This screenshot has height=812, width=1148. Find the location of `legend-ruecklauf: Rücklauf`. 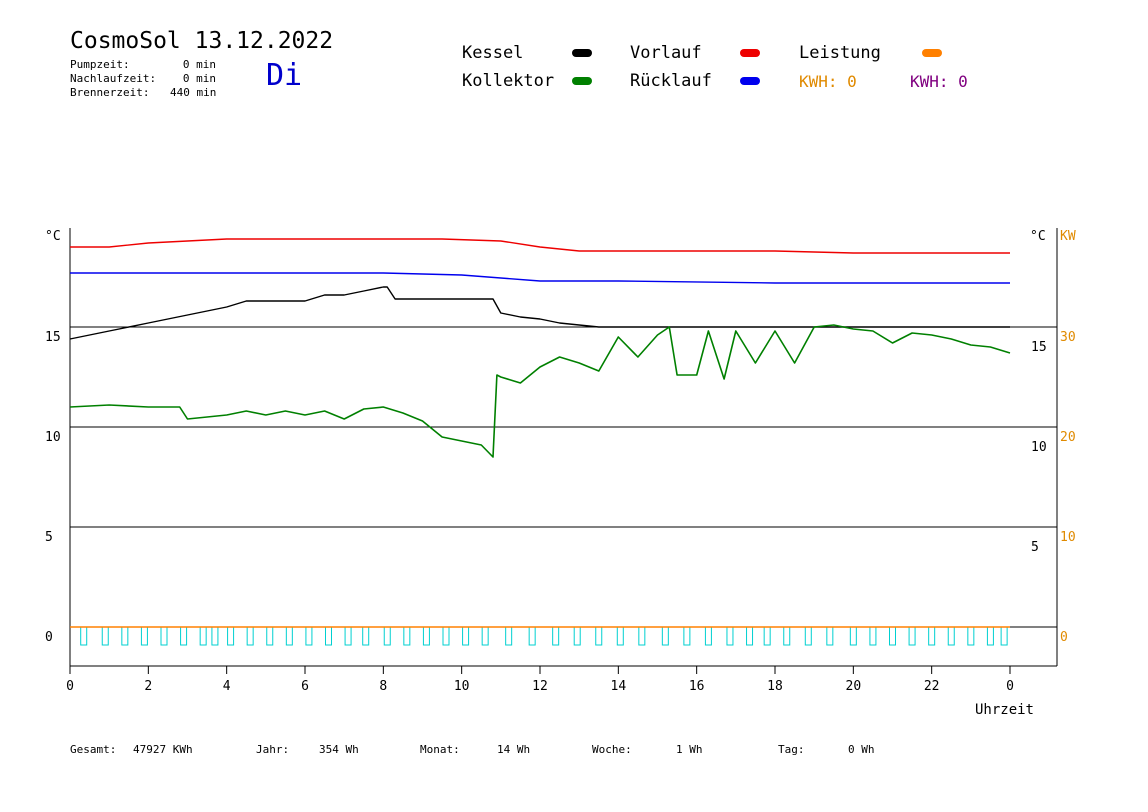

legend-ruecklauf: Rücklauf is located at coordinates (671, 81).